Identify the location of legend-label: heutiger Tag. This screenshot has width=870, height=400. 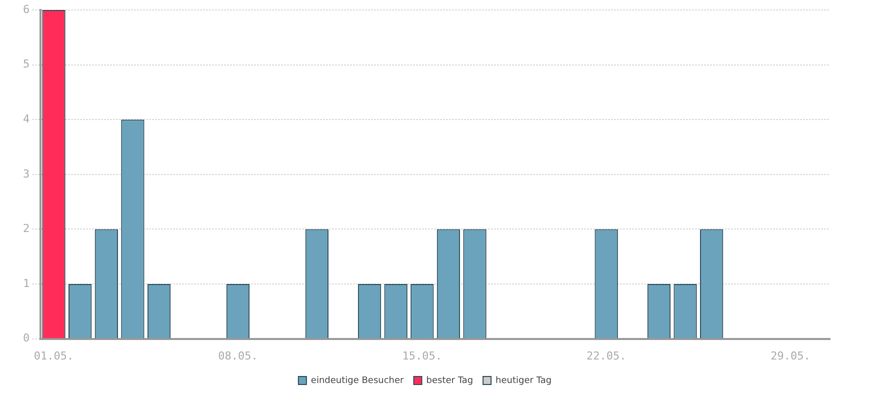
(524, 381).